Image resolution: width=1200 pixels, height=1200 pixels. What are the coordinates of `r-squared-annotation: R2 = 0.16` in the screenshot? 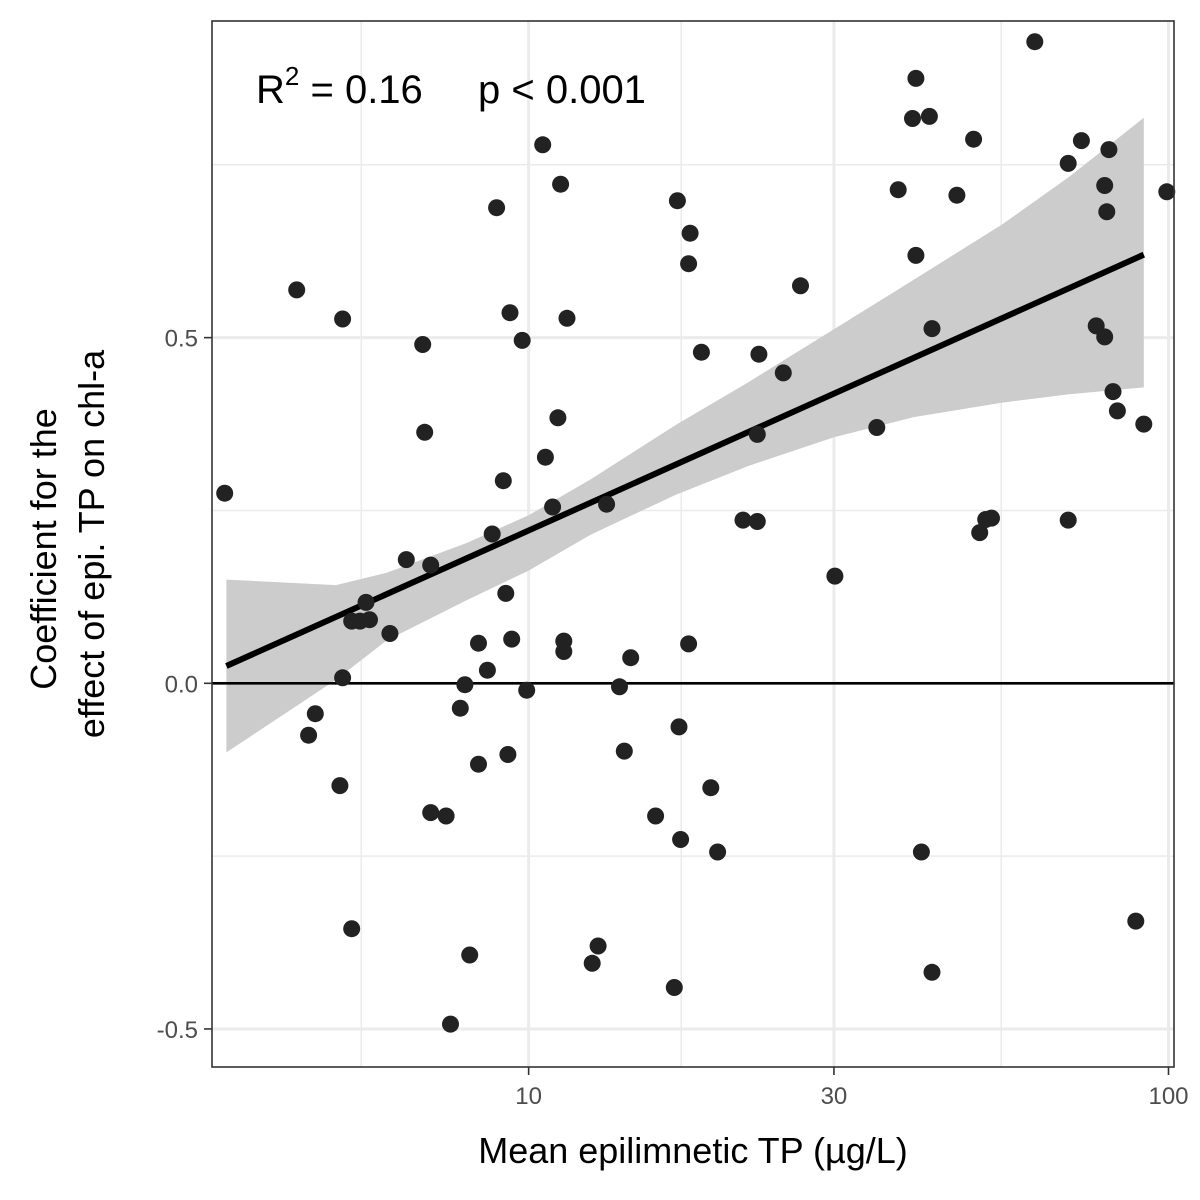 It's located at (339, 86).